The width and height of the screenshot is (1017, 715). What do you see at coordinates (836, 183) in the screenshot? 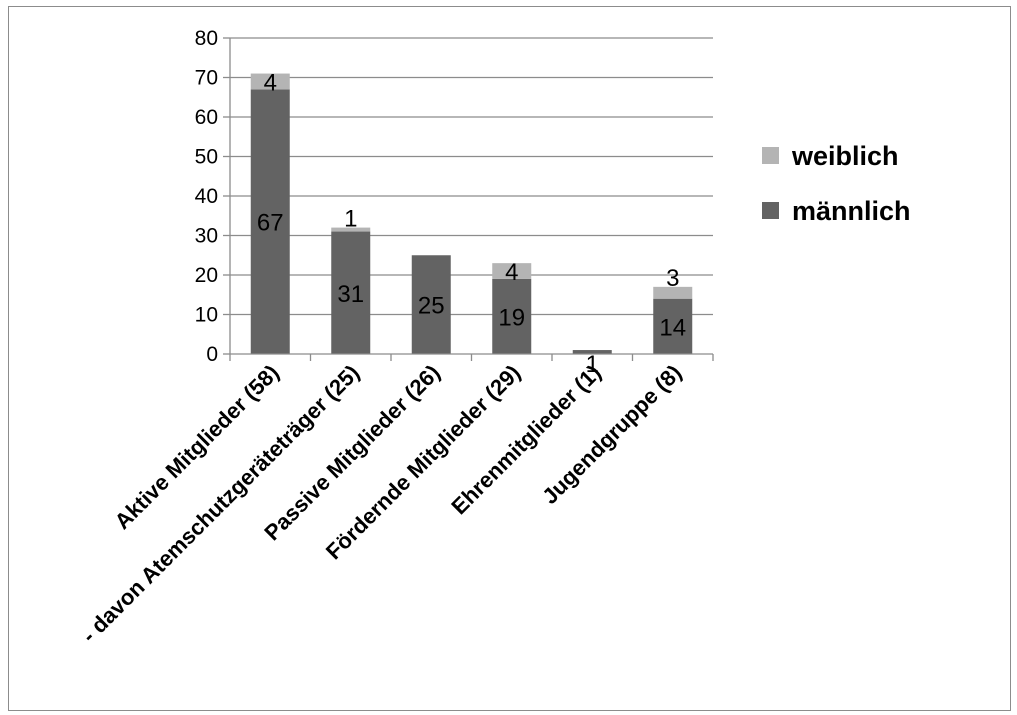
I see `legend: weiblich männlich` at bounding box center [836, 183].